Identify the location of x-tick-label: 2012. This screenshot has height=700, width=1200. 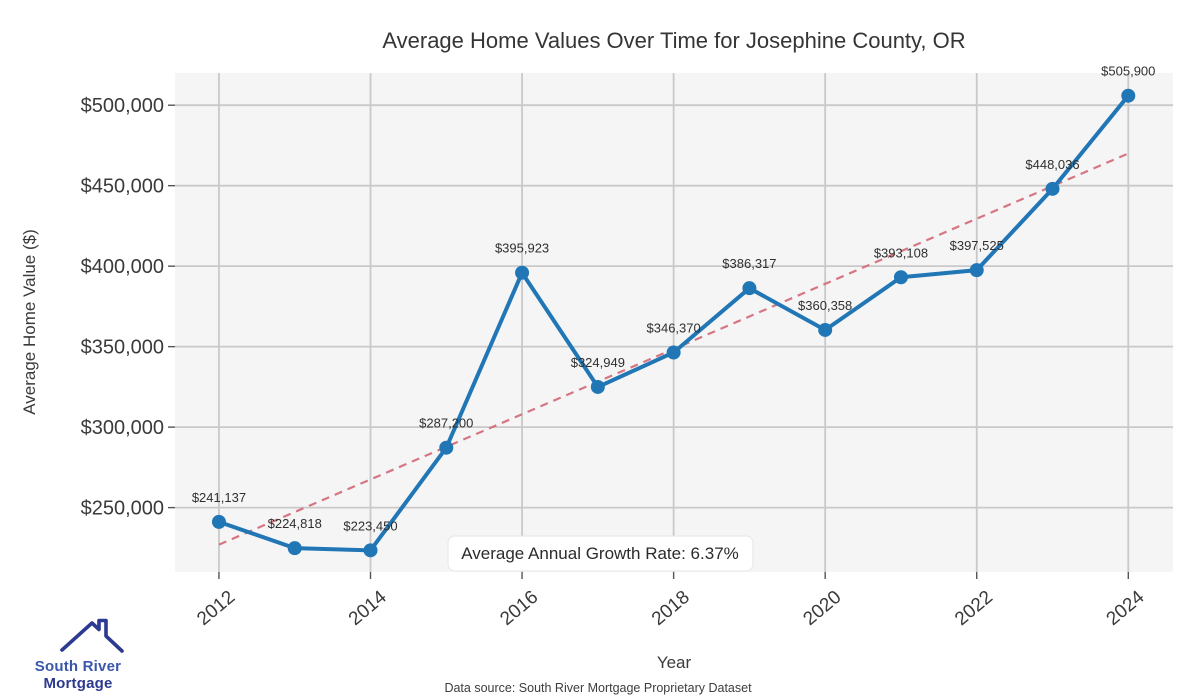
(216, 608).